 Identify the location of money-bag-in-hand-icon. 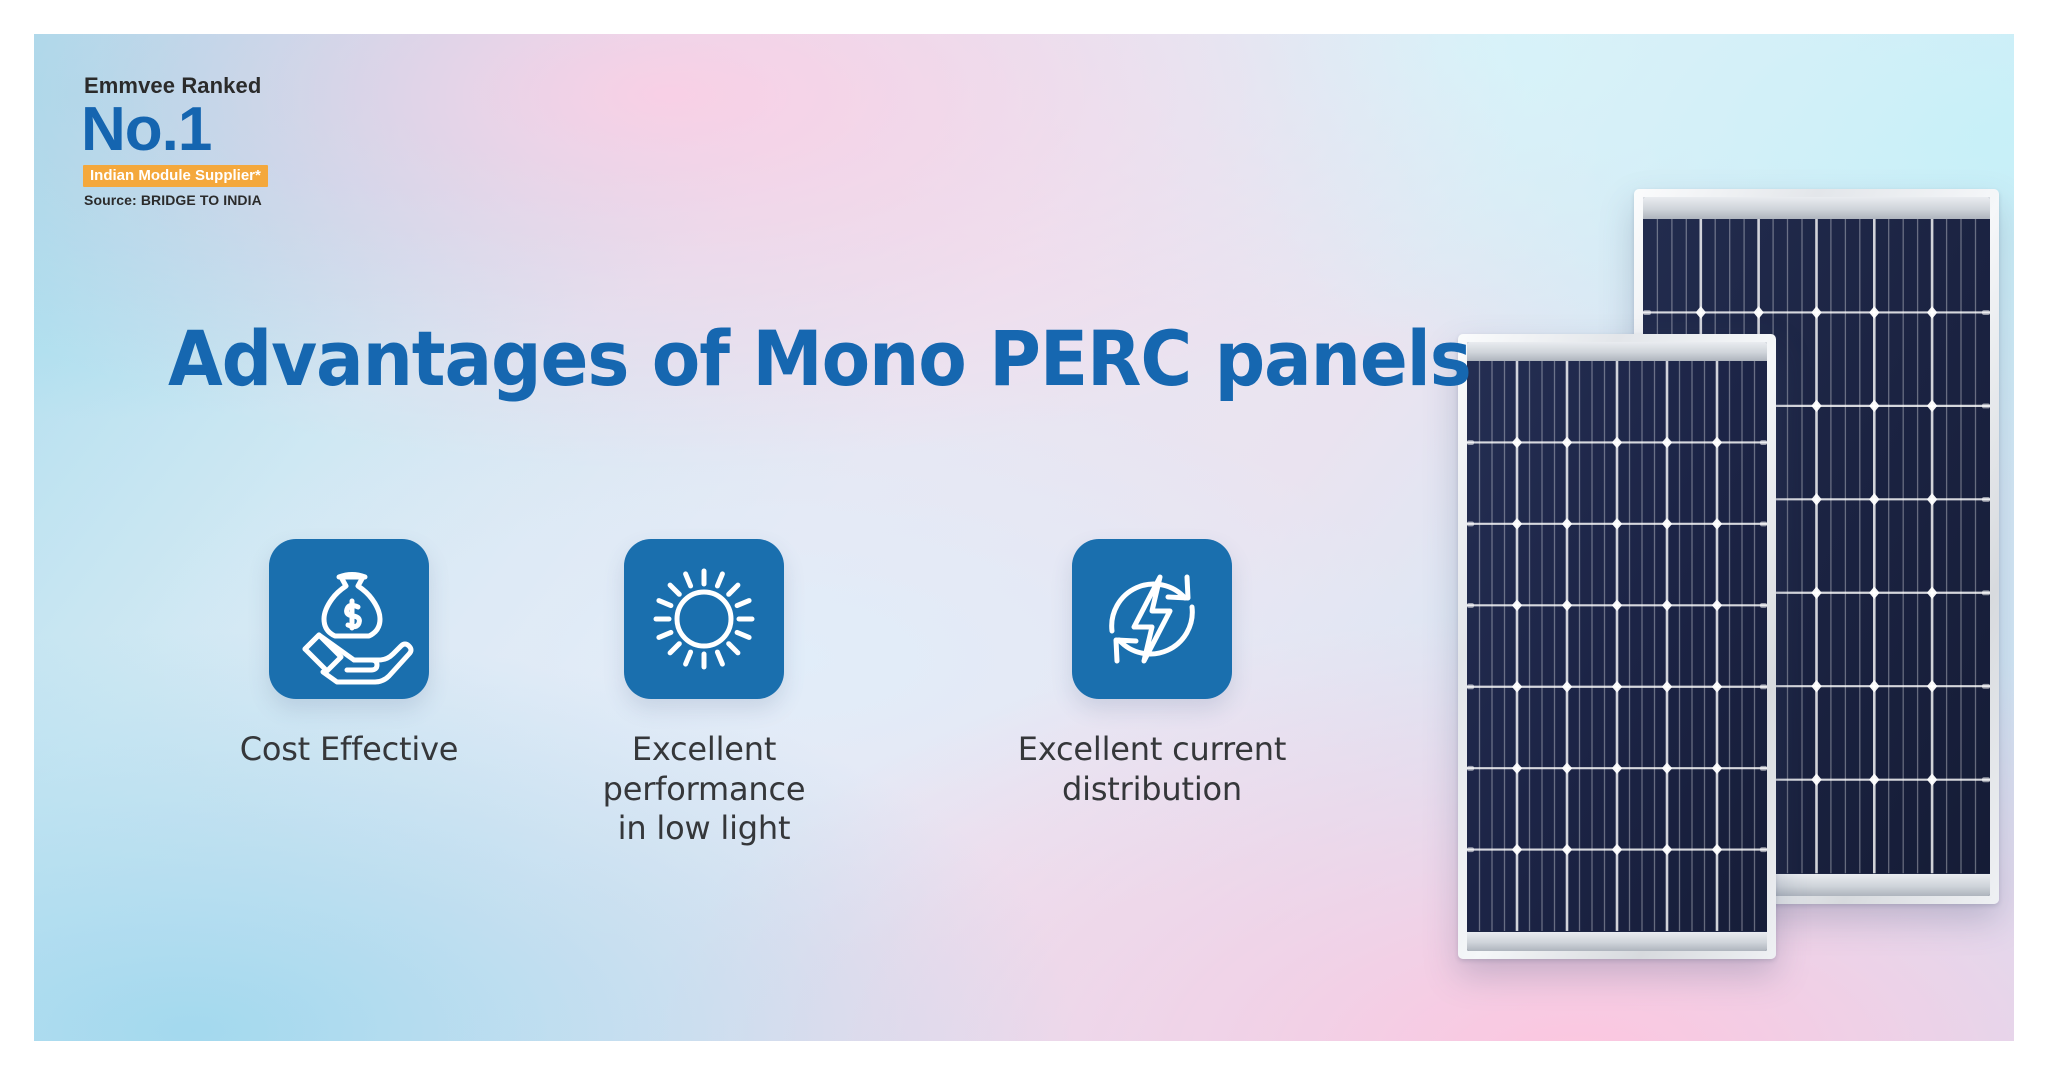
(349, 619).